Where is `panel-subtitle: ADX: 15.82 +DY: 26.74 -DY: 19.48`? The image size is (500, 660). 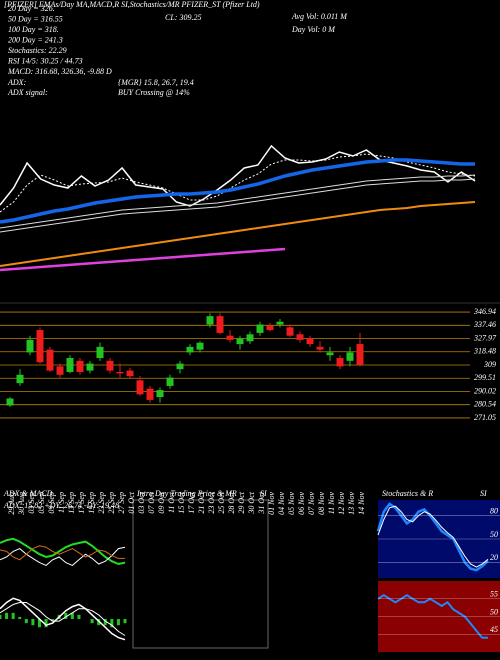
panel-subtitle: ADX: 15.82 +DY: 26.74 -DY: 19.48 is located at coordinates (61, 505).